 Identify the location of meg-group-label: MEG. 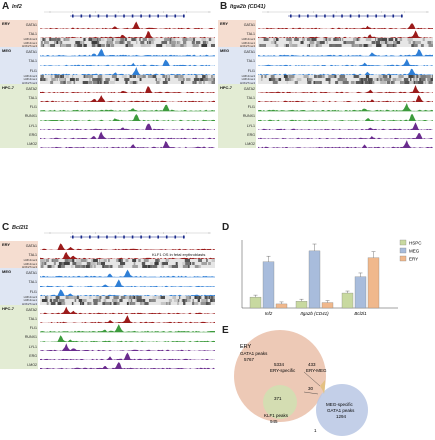
(7, 50).